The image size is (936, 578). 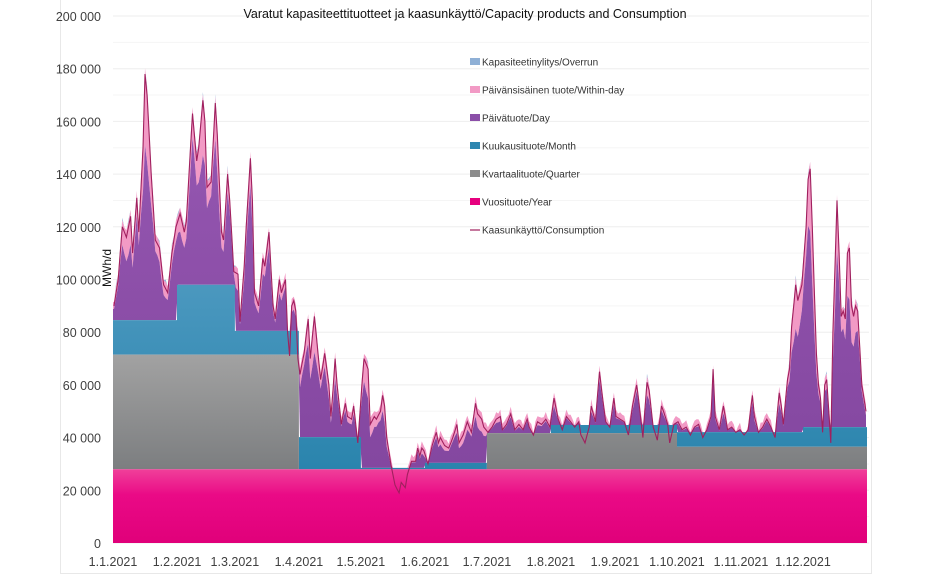 I want to click on x-tick-label: 1.10.2021, so click(x=677, y=562).